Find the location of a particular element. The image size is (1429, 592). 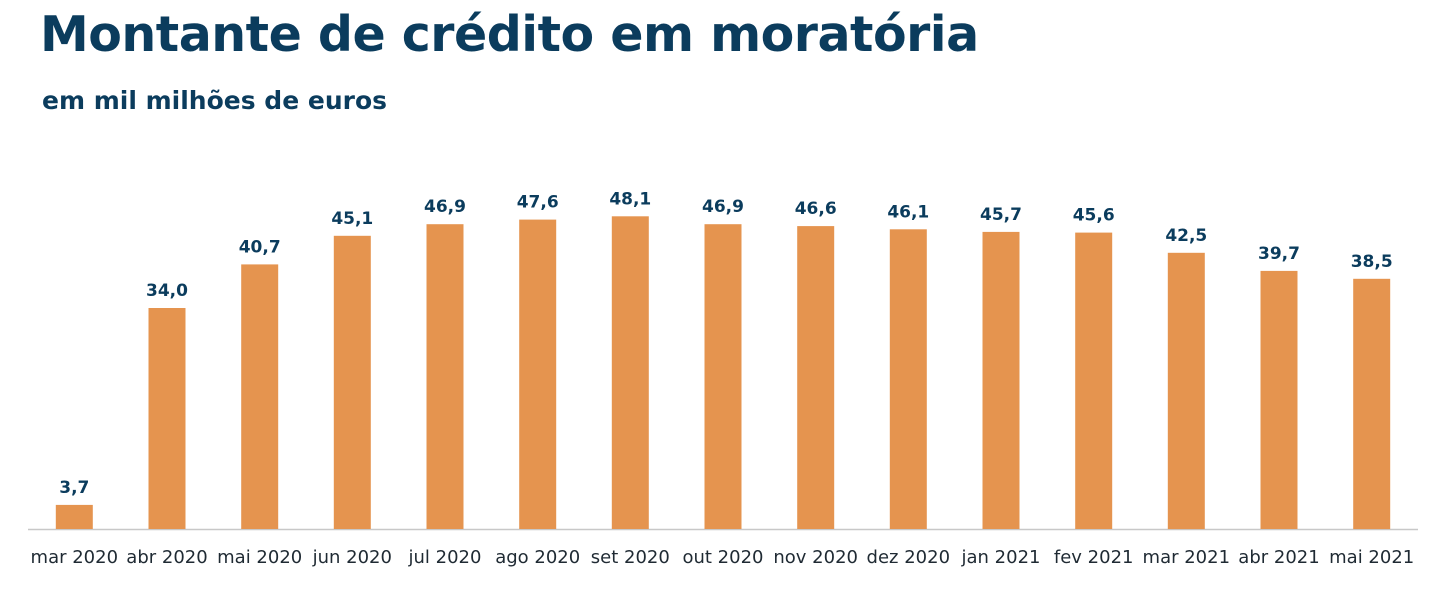

data-label: 48,1 is located at coordinates (630, 199).